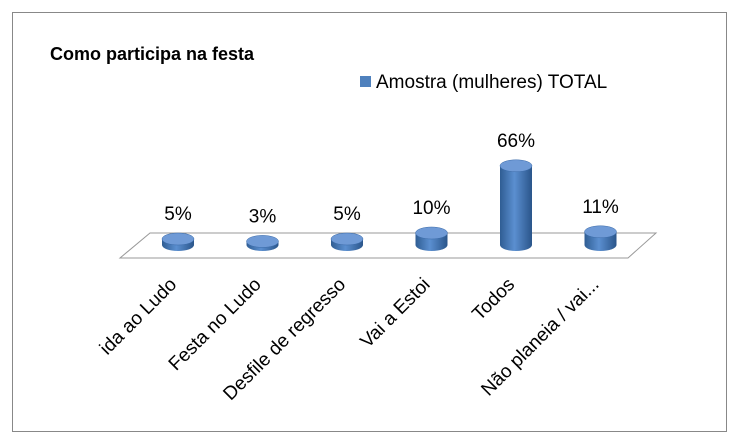 This screenshot has width=736, height=443. I want to click on floor, so click(388, 245).